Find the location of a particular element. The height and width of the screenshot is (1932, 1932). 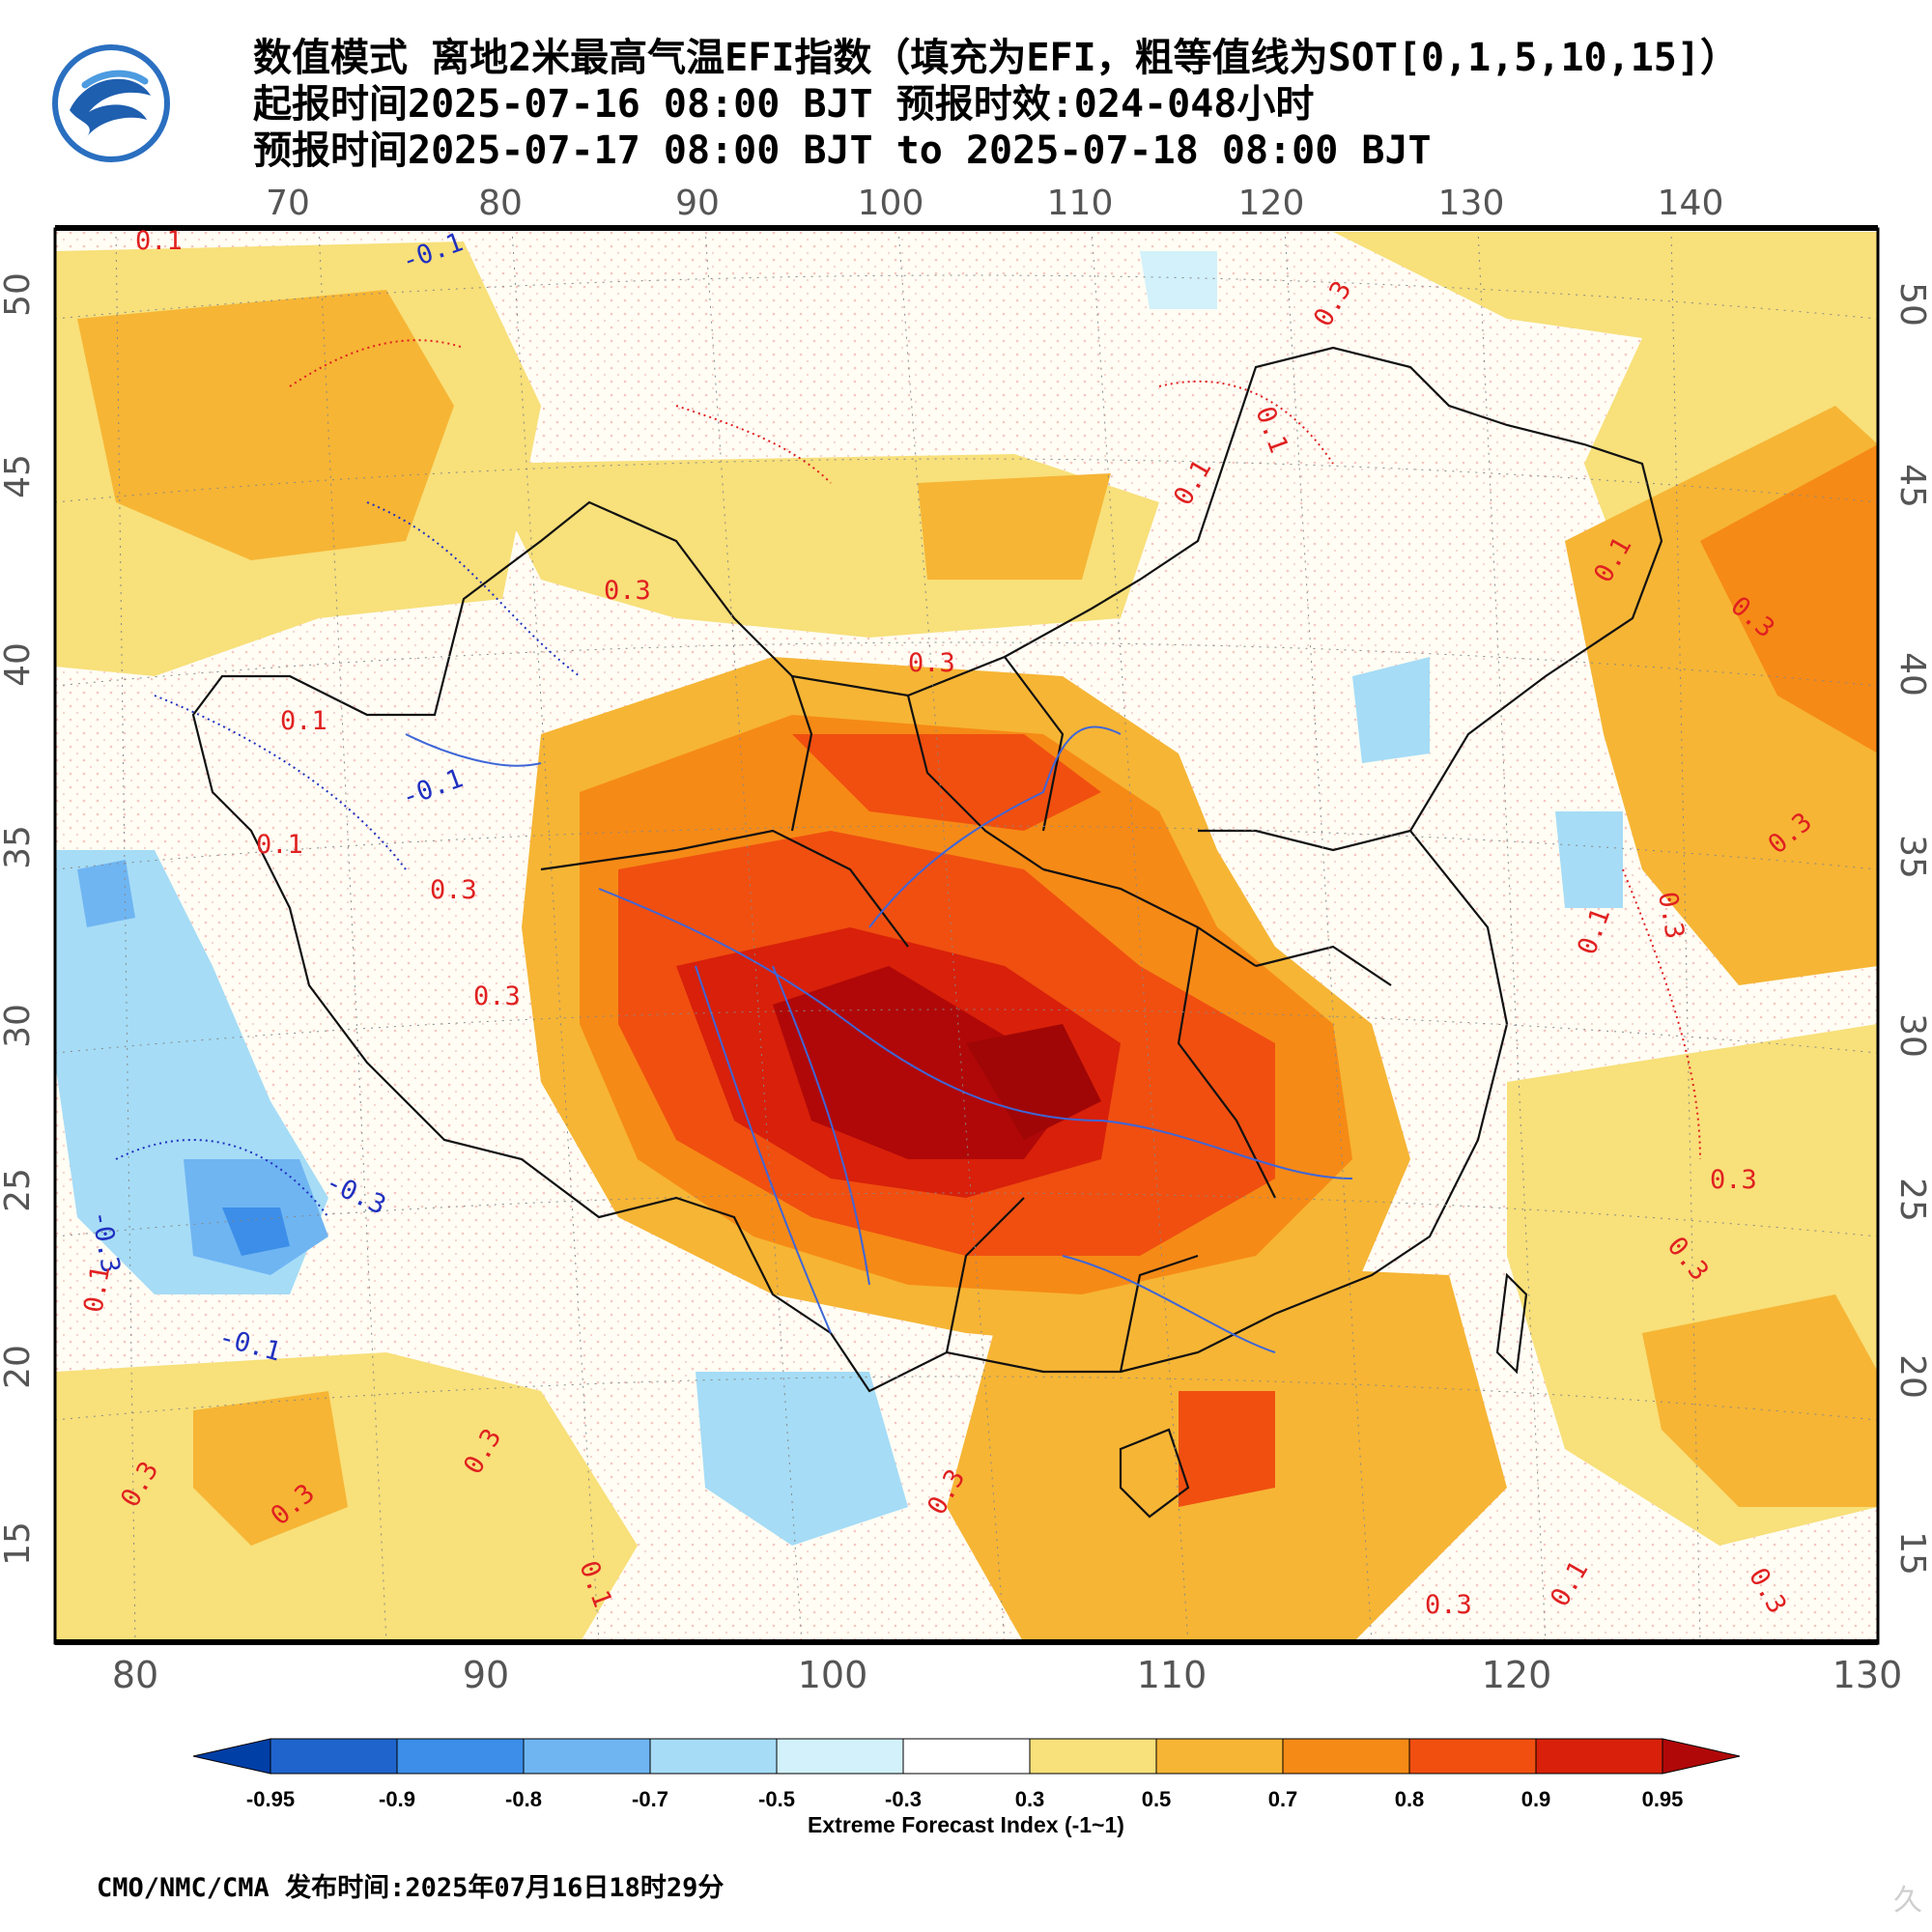

bottom-lon-label-80: 80 is located at coordinates (135, 1675).